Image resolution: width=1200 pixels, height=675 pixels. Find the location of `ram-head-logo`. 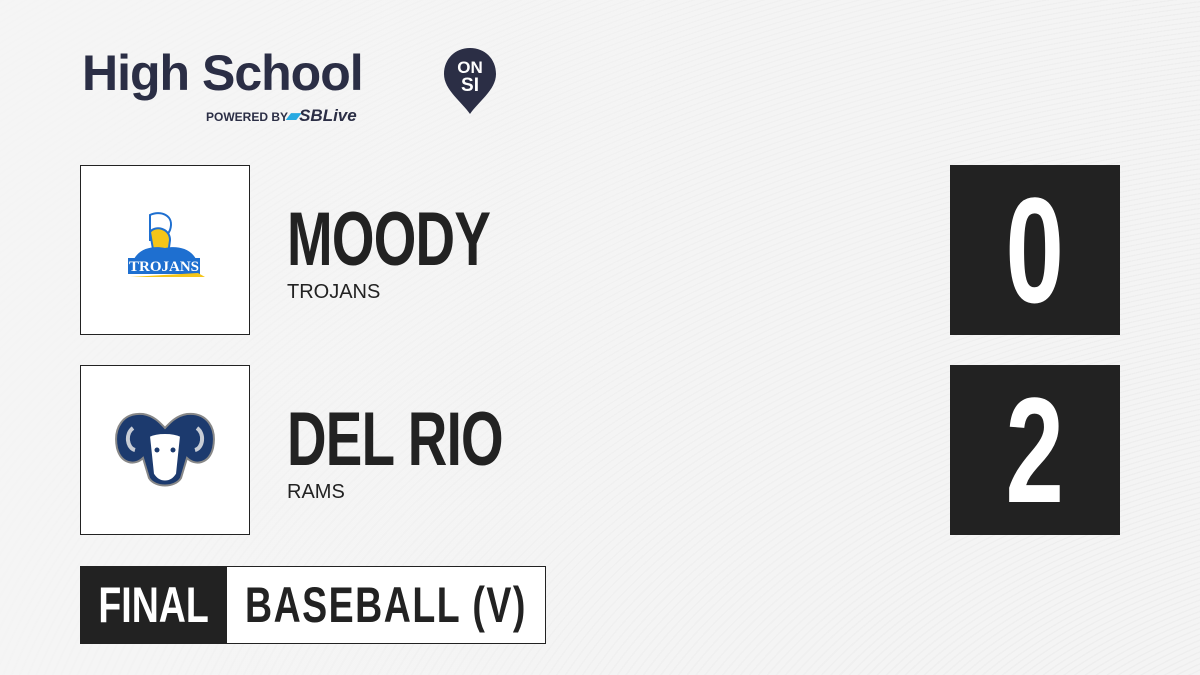

ram-head-logo is located at coordinates (165, 449).